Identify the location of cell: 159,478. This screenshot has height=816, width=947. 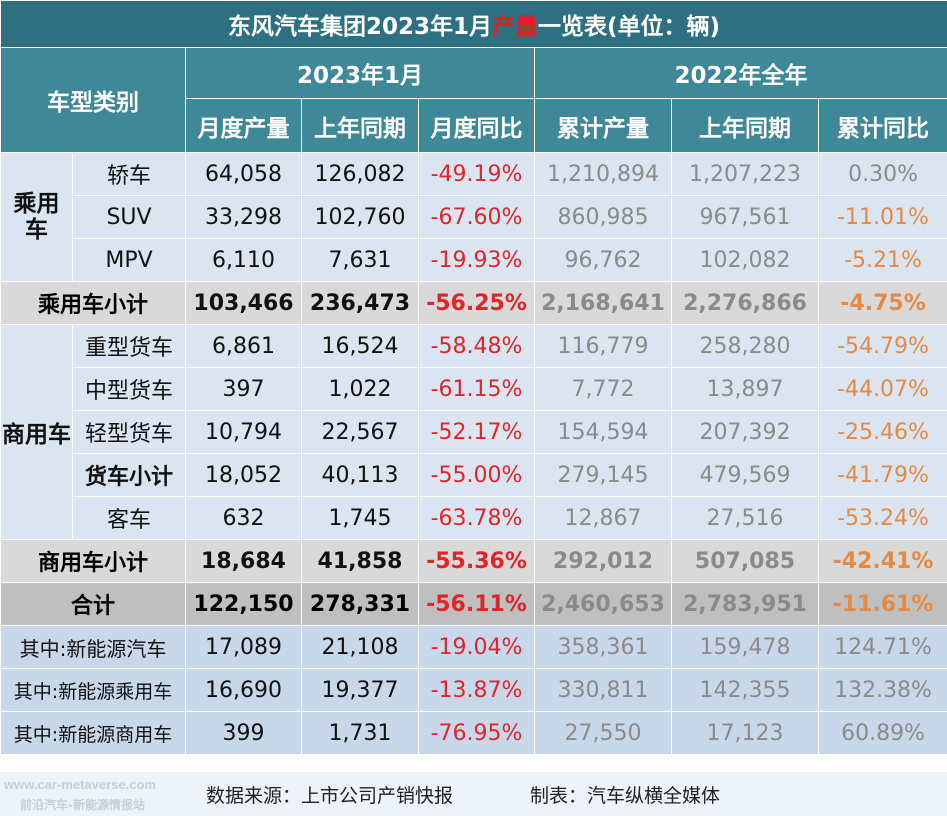
(745, 647).